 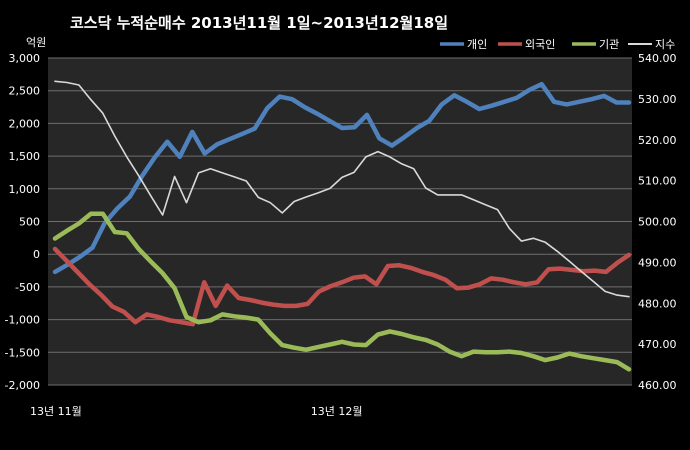 I want to click on left-tick-label: 500, so click(x=29, y=222).